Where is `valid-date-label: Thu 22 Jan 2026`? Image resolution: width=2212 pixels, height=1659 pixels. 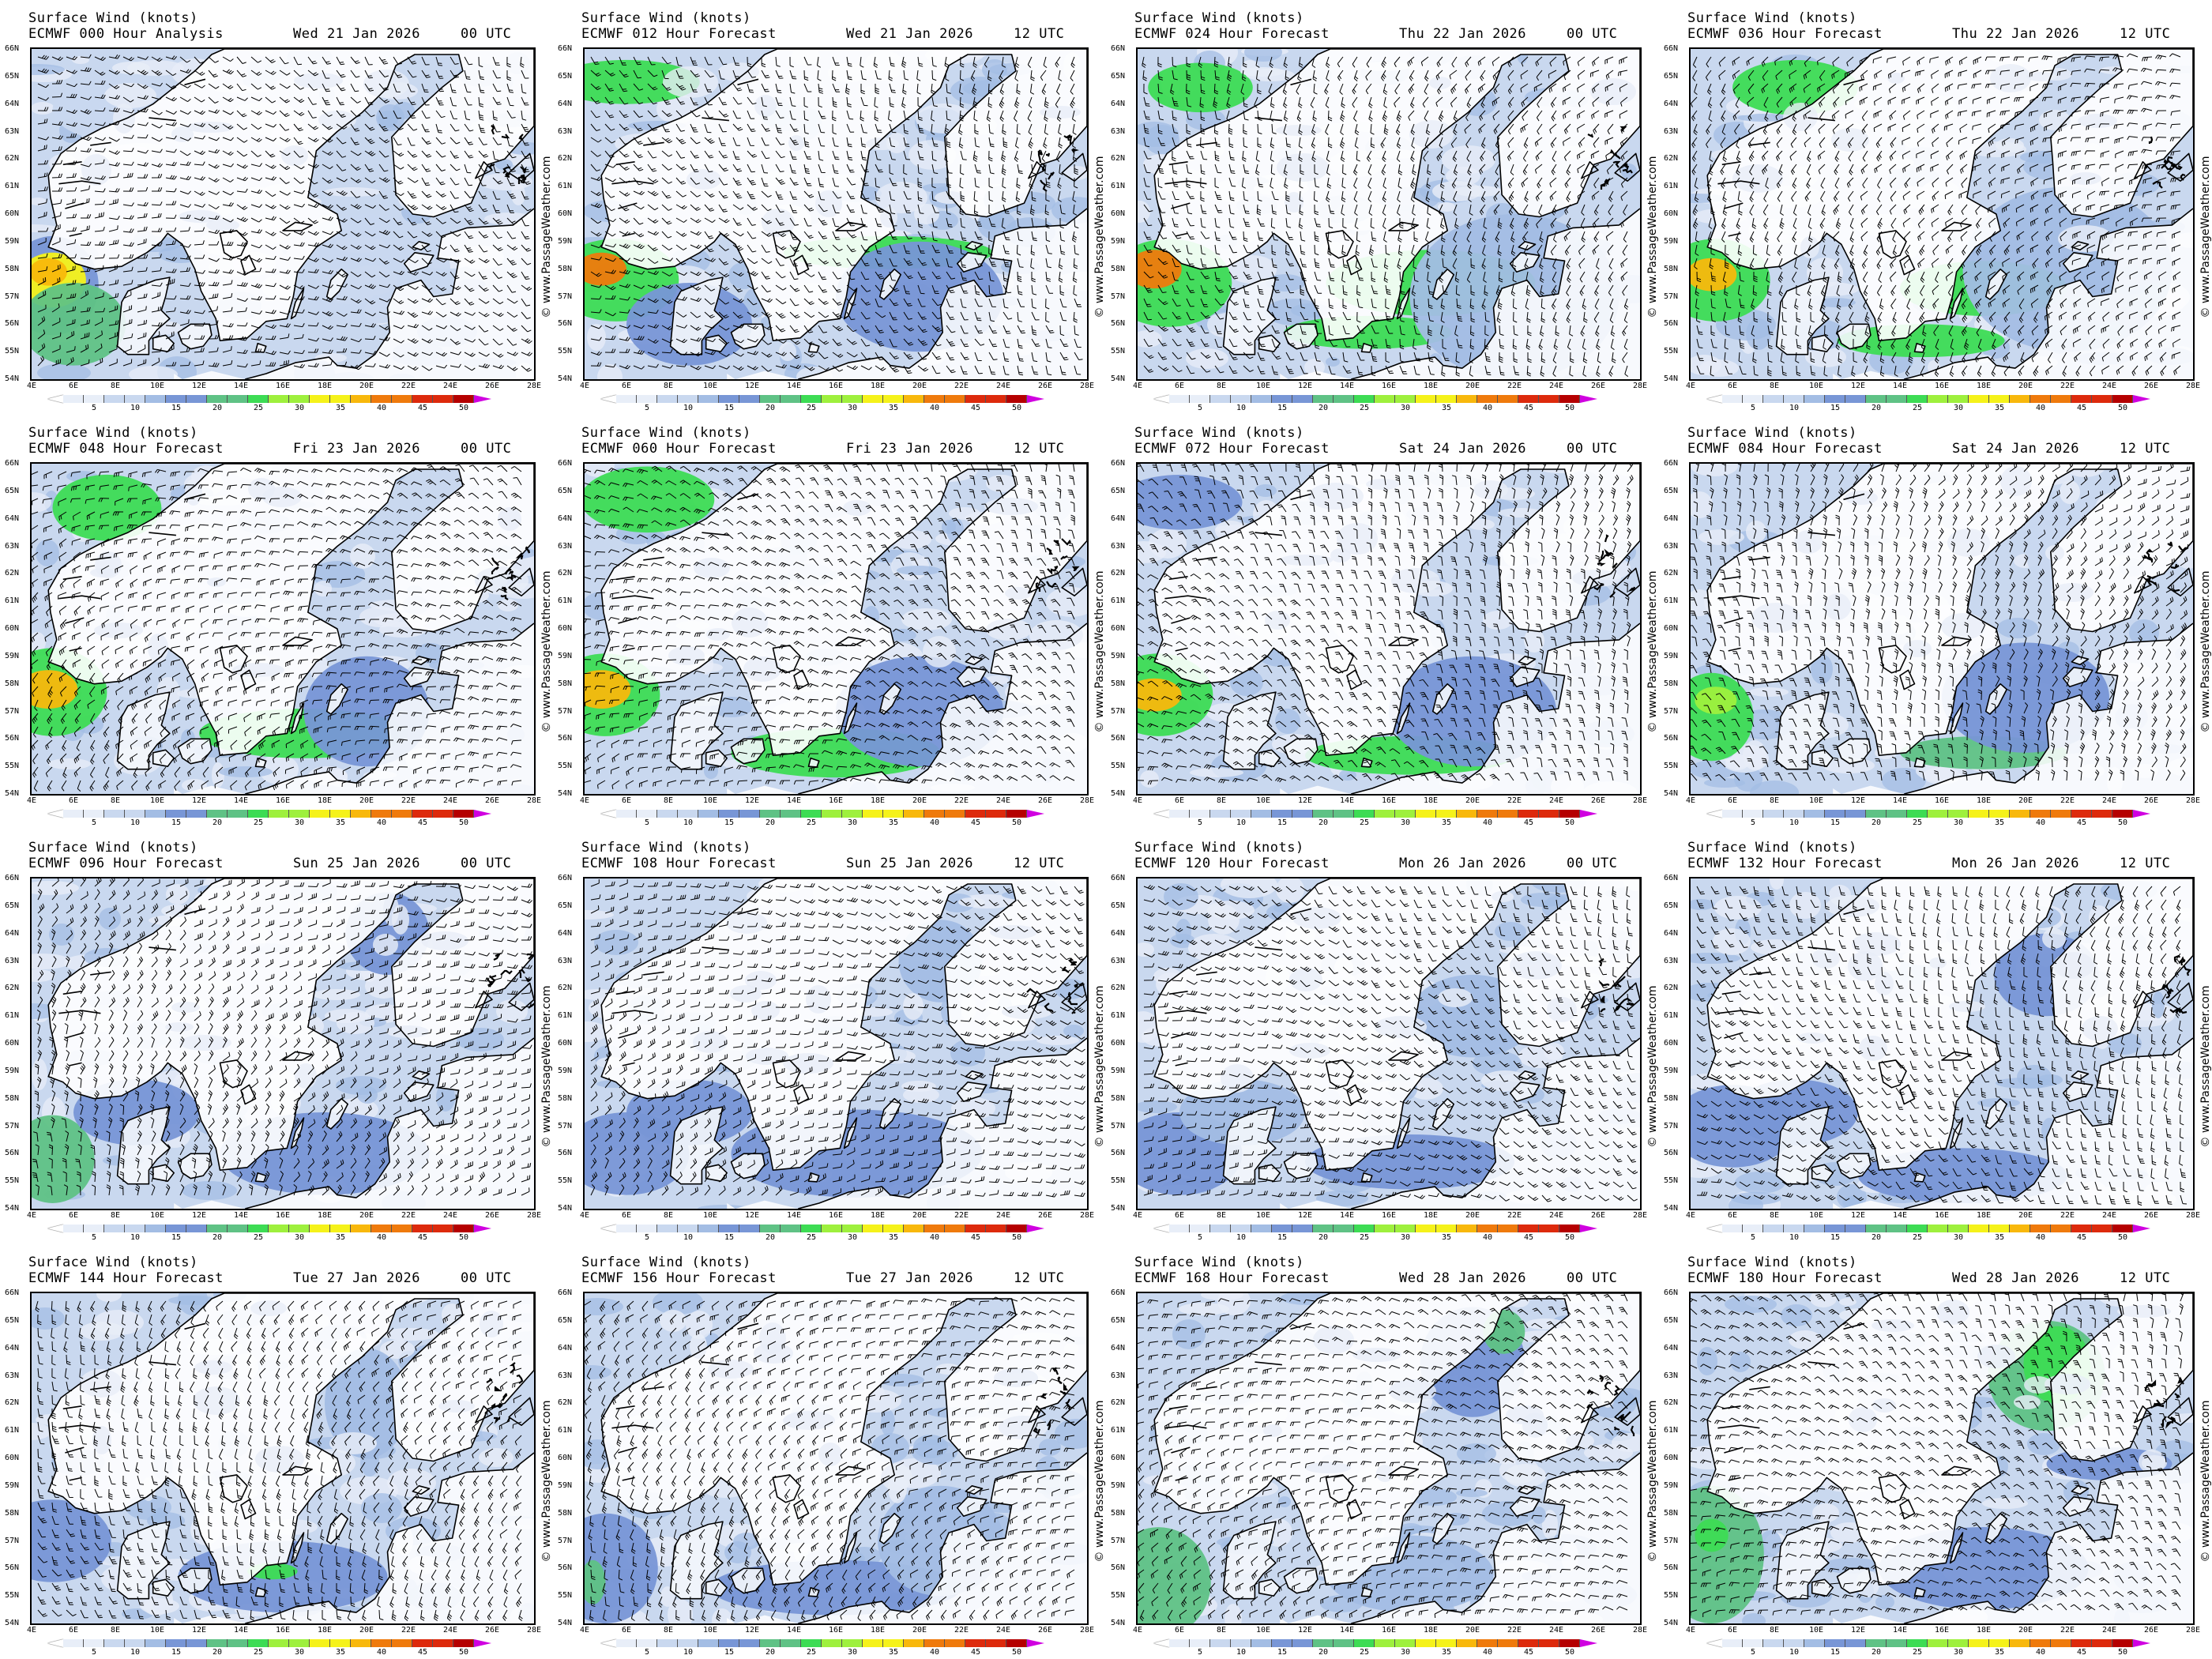 valid-date-label: Thu 22 Jan 2026 is located at coordinates (1463, 34).